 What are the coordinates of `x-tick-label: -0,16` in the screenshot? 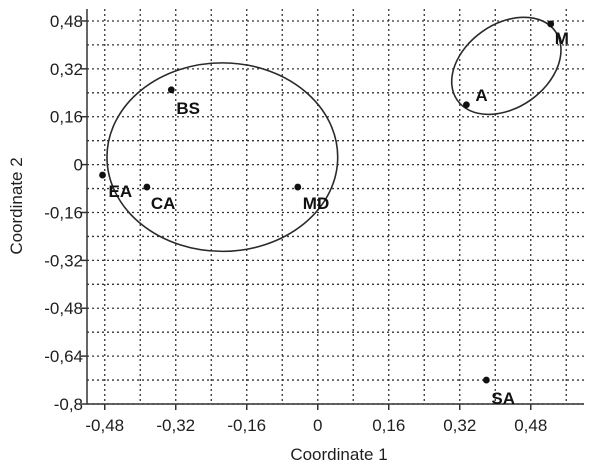 It's located at (246, 425).